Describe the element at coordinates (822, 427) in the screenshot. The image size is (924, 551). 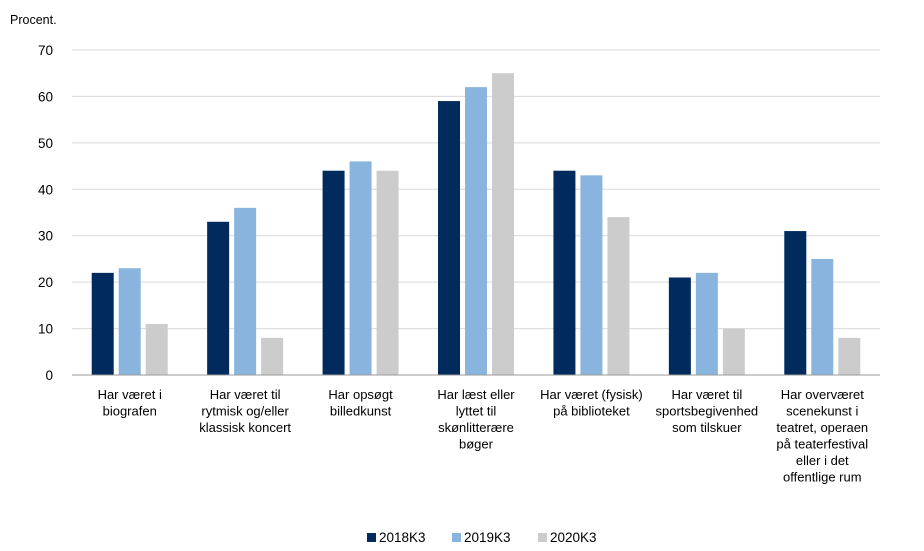
I see `x-category-label-line: teatret, operaen` at that location.